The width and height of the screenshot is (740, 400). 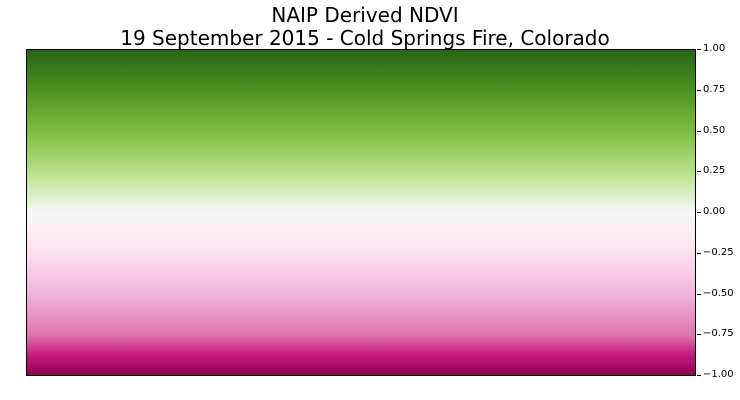 I want to click on colorbar-tick-label: −1.00, so click(x=718, y=374).